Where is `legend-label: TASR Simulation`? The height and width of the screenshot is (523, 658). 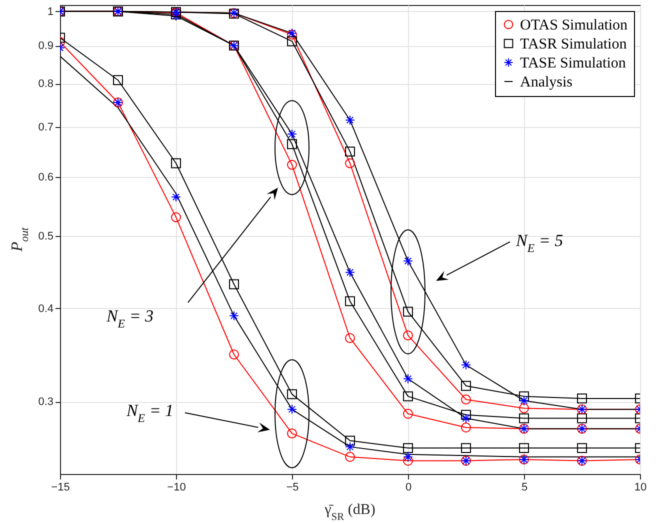
legend-label: TASR Simulation is located at coordinates (574, 44).